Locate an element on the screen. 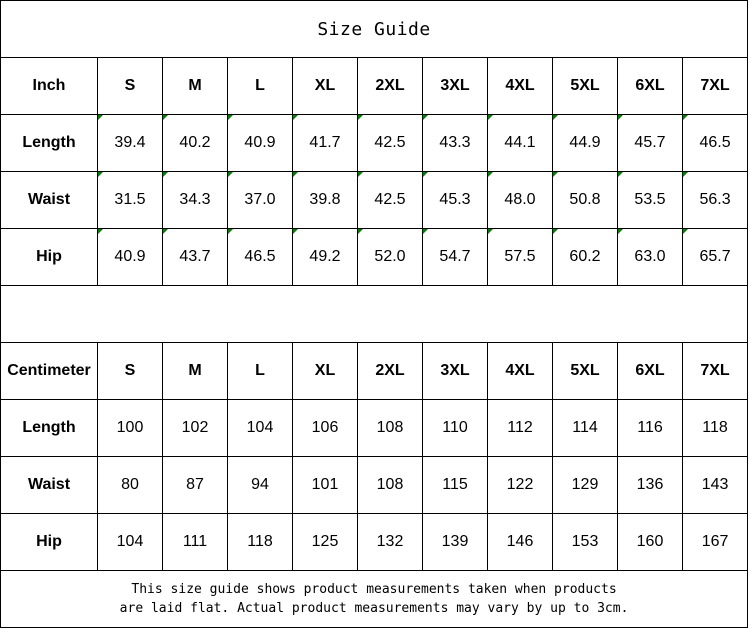 The image size is (749, 629). measurement-value: 44.9 is located at coordinates (585, 143).